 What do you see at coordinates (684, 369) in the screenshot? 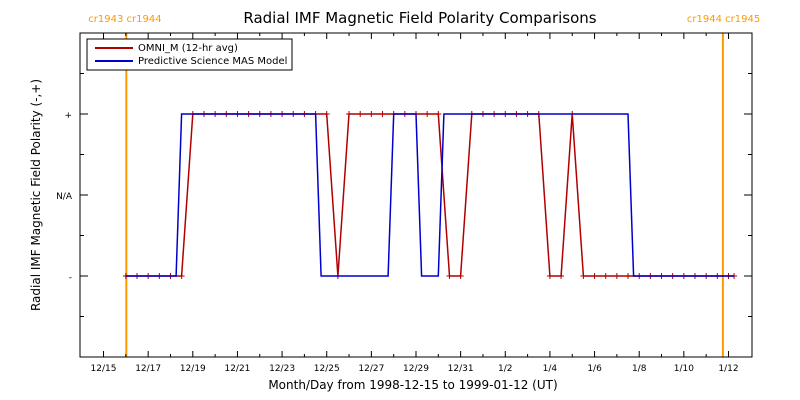
I see `x-tick-label: 1/10` at bounding box center [684, 369].